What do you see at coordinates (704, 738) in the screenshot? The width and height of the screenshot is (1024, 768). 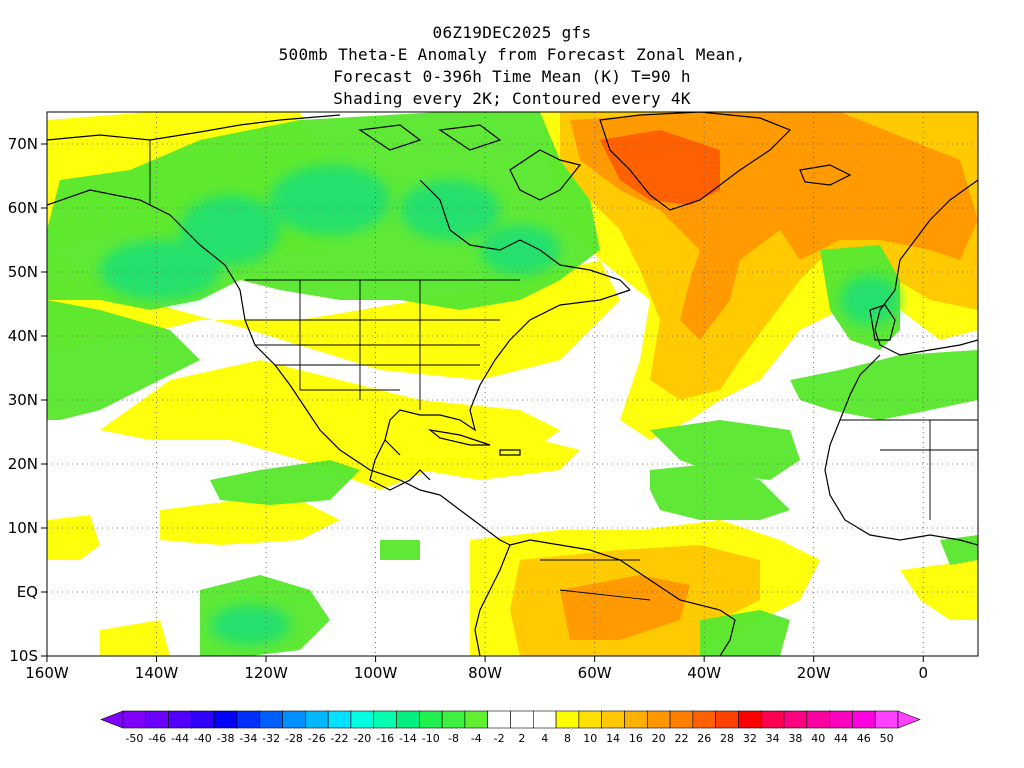 I see `colorbar-label: 26` at bounding box center [704, 738].